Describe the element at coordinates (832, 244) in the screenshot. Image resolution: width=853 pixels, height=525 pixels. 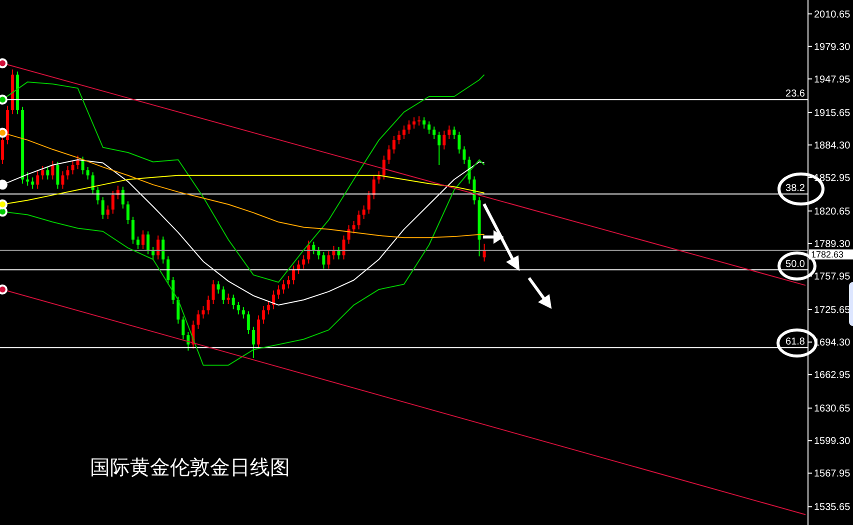
I see `y-tick-label: 1789.30` at that location.